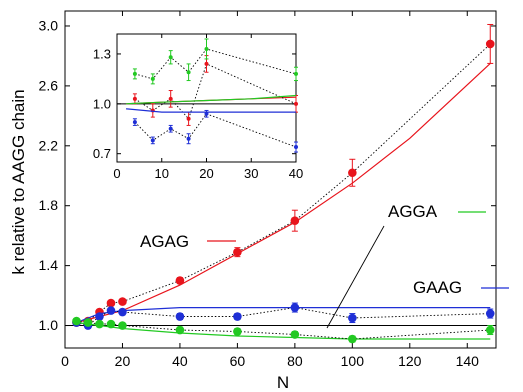 The height and width of the screenshot is (392, 523). I want to click on x-axis-label: N, so click(283, 382).